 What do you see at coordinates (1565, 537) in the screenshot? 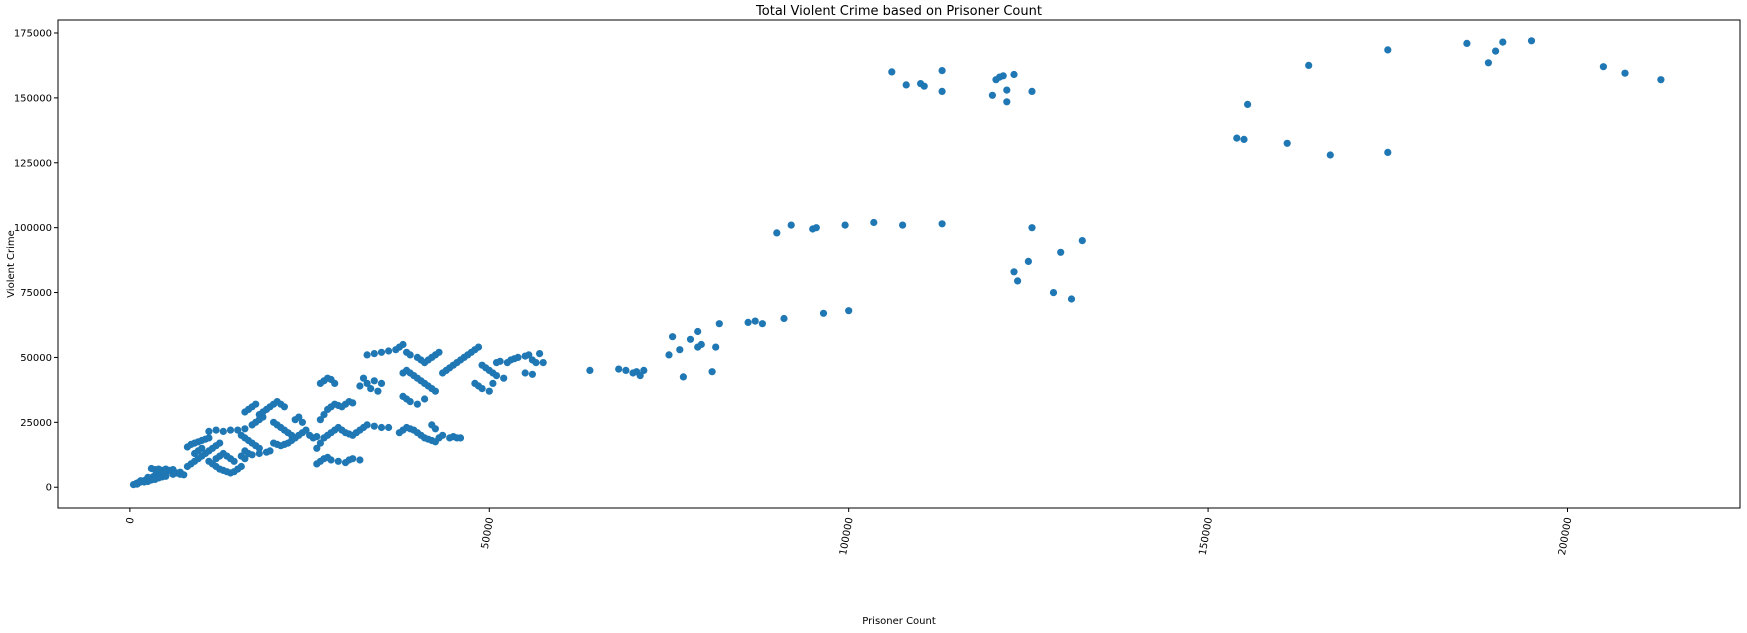
I see `x-tick-label: 200000` at bounding box center [1565, 537].